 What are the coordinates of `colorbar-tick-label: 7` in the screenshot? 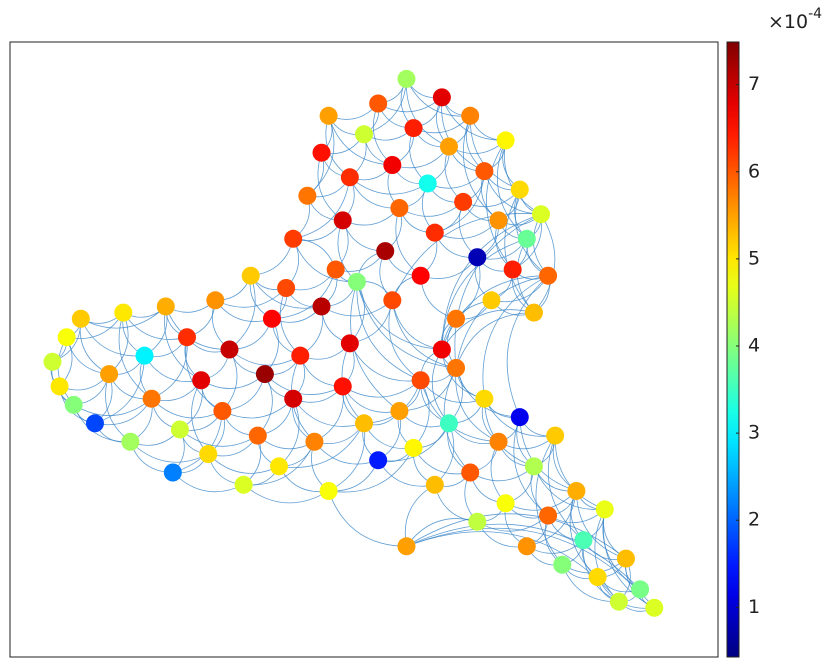 It's located at (754, 84).